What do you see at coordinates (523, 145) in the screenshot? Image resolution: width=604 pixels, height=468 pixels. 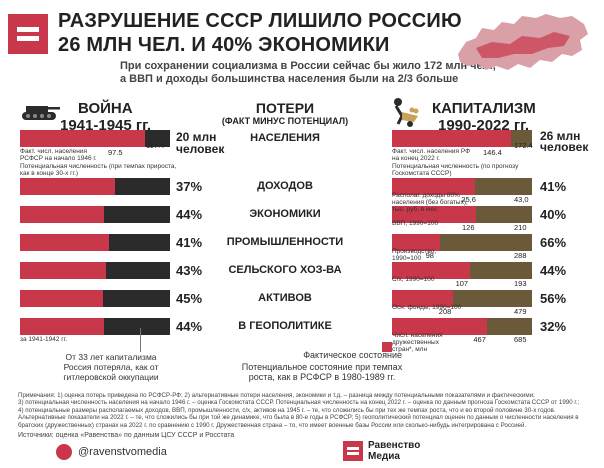 I see `cap-potential-pop-value: 172.4` at bounding box center [523, 145].